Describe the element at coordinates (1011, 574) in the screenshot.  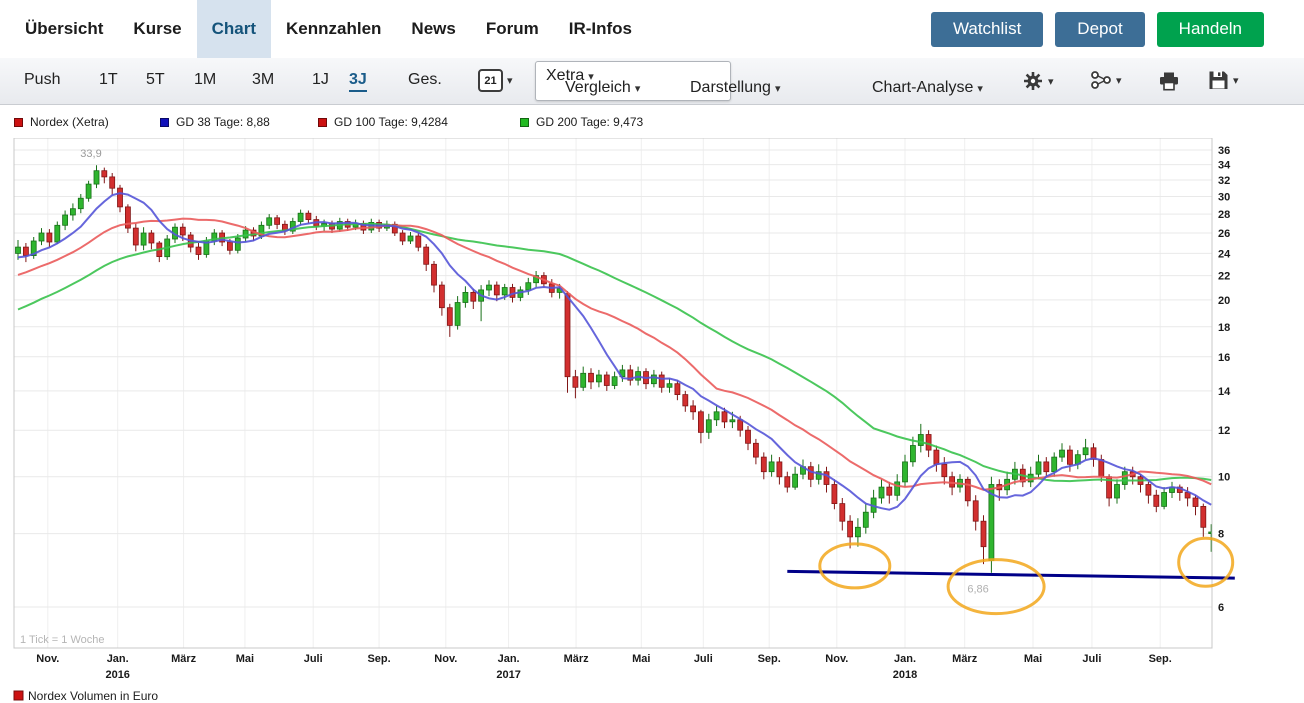
I see `support-trendline` at that location.